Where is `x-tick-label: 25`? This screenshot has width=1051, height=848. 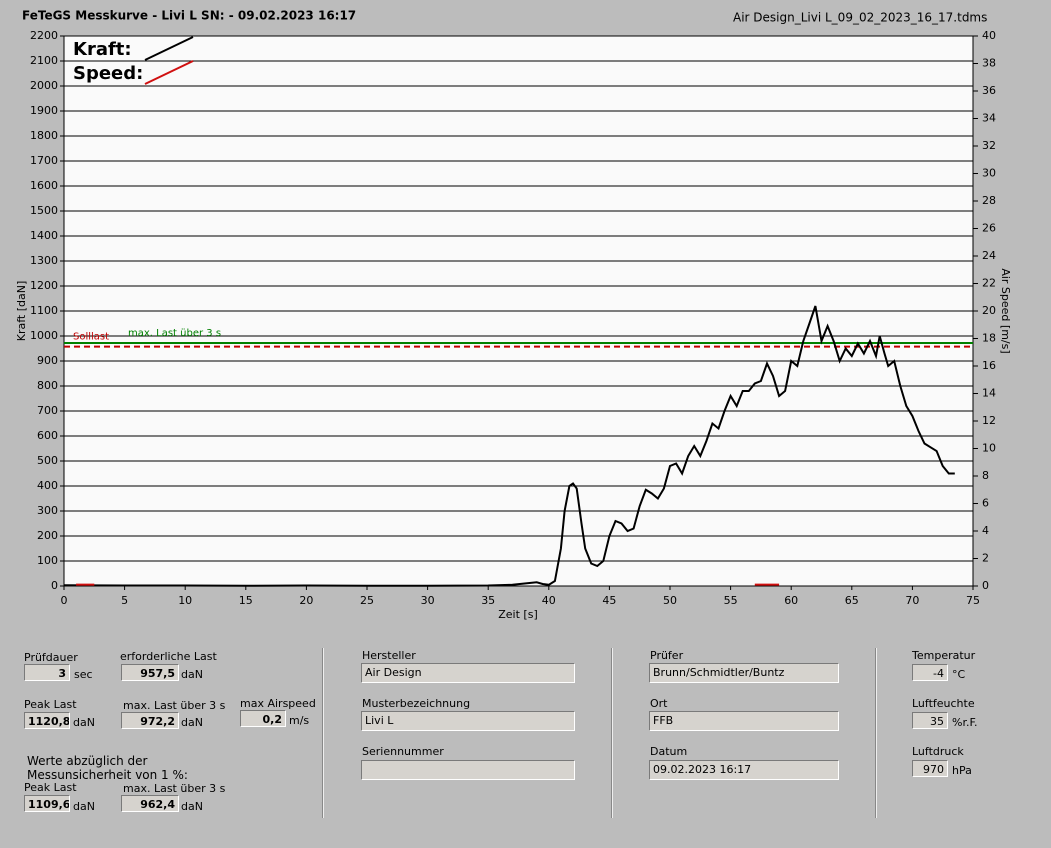
x-tick-label: 25 is located at coordinates (367, 600).